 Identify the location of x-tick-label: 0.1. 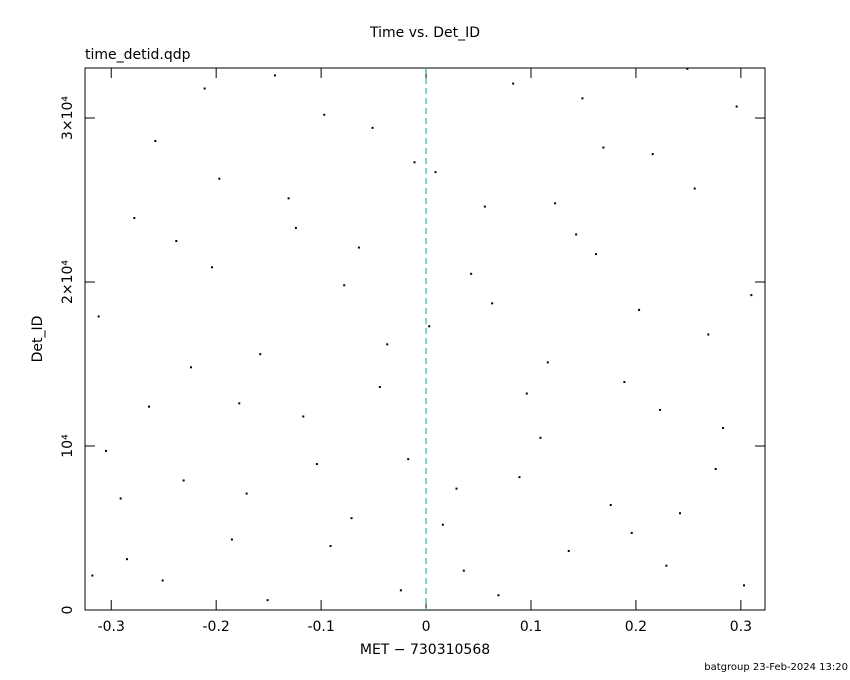
(531, 627).